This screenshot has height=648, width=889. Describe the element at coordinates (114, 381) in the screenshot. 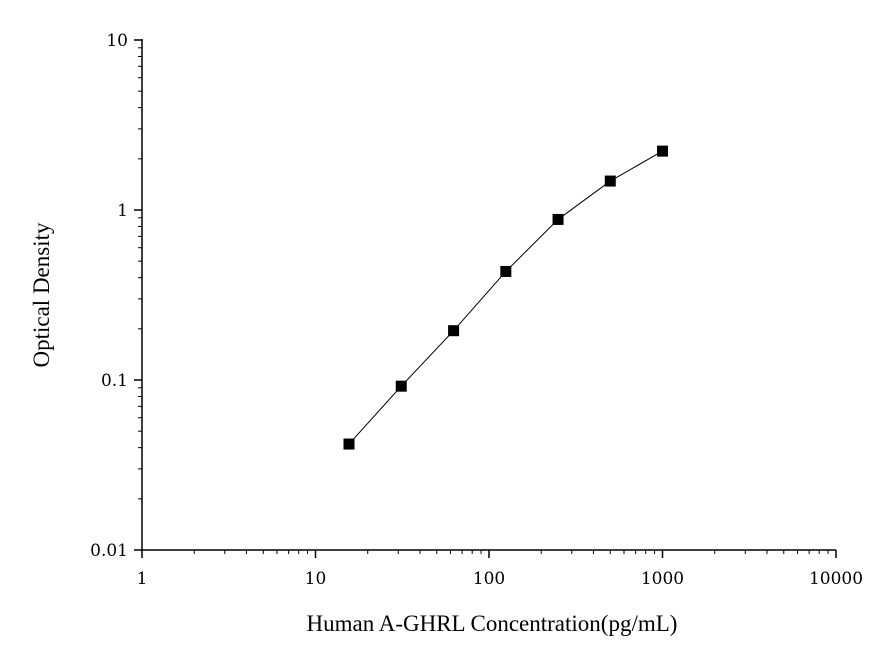

I see `y-tick-label: 0.1` at that location.